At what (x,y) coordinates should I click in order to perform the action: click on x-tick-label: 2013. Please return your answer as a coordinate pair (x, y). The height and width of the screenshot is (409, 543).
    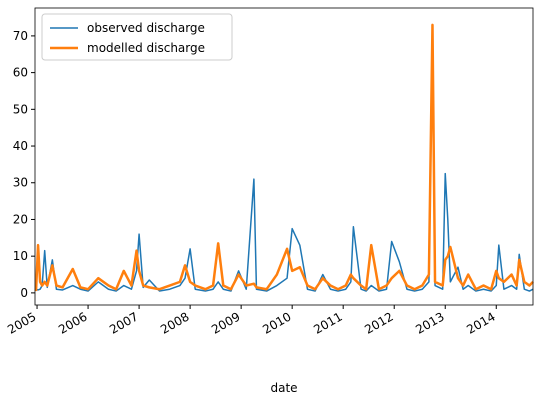
    Looking at the image, I should click on (429, 322).